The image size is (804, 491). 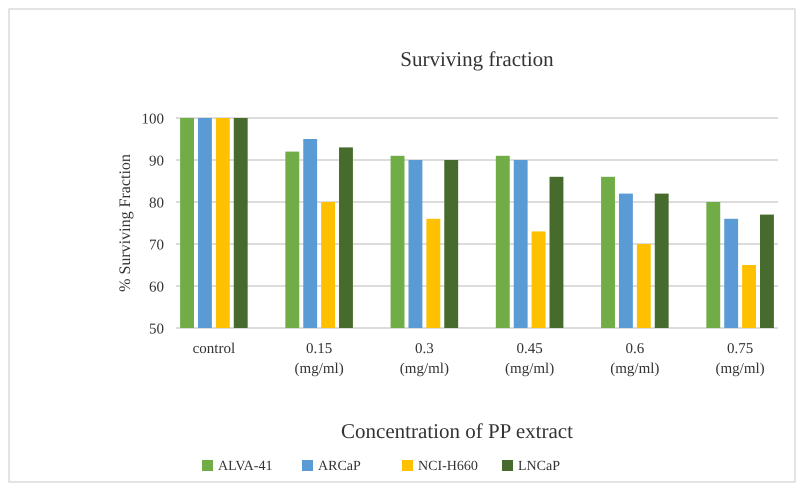 What do you see at coordinates (156, 329) in the screenshot?
I see `y-tick-label: 50` at bounding box center [156, 329].